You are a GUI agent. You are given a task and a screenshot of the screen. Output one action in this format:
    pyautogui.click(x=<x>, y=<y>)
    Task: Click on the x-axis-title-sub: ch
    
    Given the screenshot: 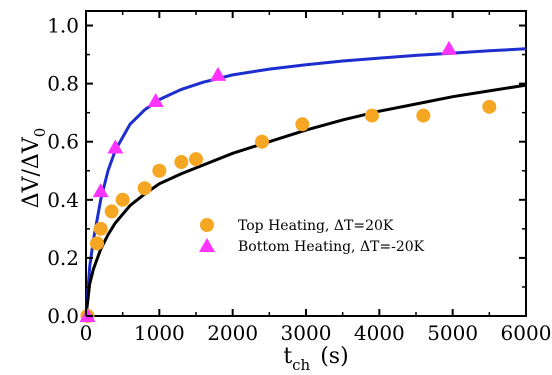 What is the action you would take?
    pyautogui.click(x=301, y=365)
    